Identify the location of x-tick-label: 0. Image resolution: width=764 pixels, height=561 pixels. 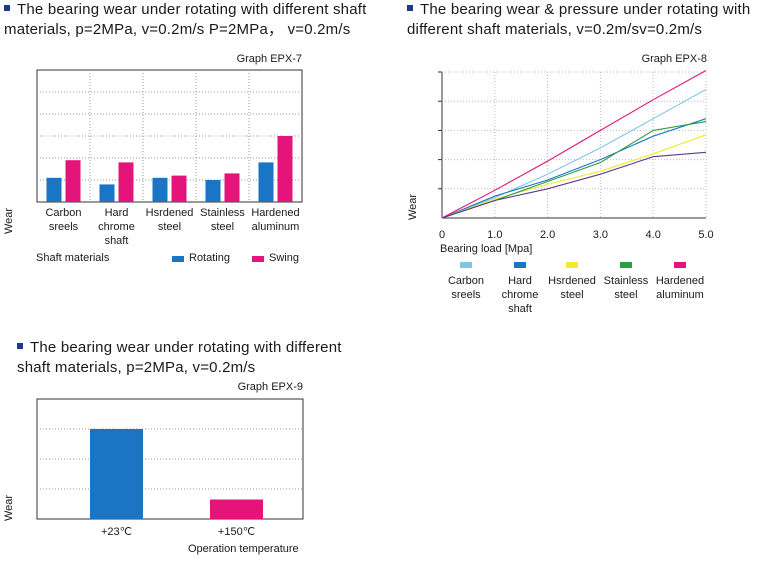
(442, 235).